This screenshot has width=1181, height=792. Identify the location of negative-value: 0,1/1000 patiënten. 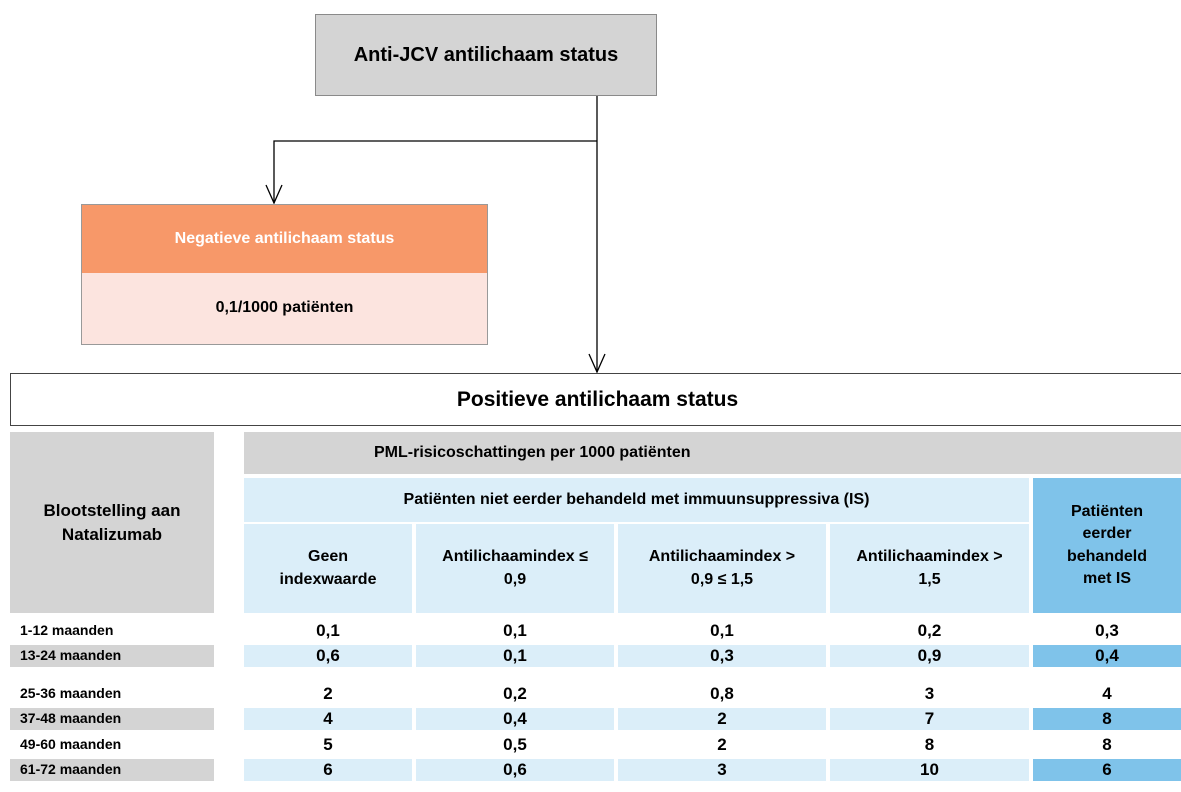
(284, 309).